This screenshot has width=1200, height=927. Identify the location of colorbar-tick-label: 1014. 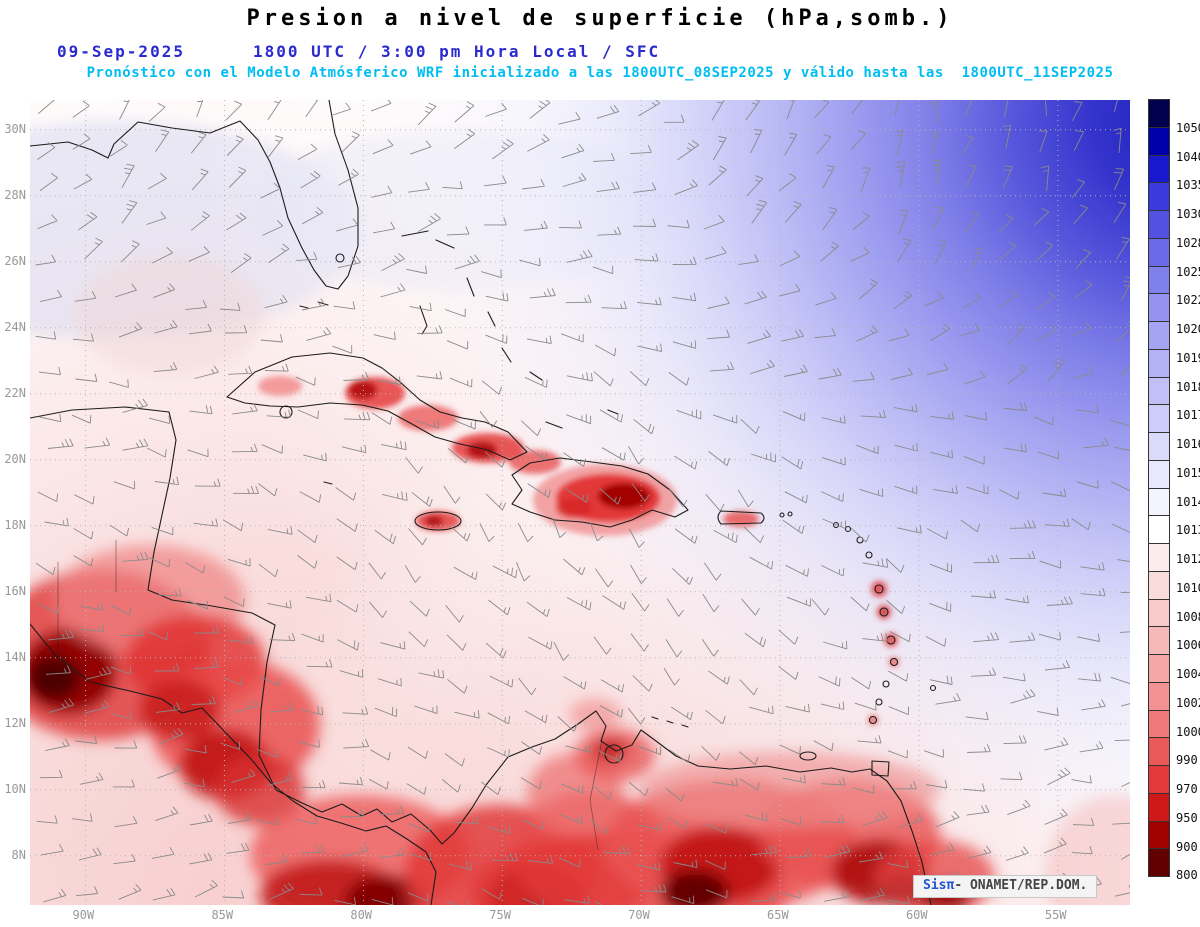
(1188, 501).